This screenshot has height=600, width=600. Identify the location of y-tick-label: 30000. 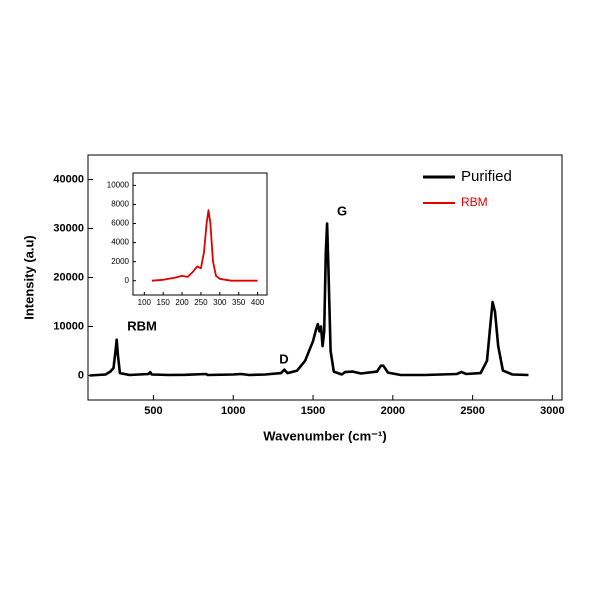
(68, 228).